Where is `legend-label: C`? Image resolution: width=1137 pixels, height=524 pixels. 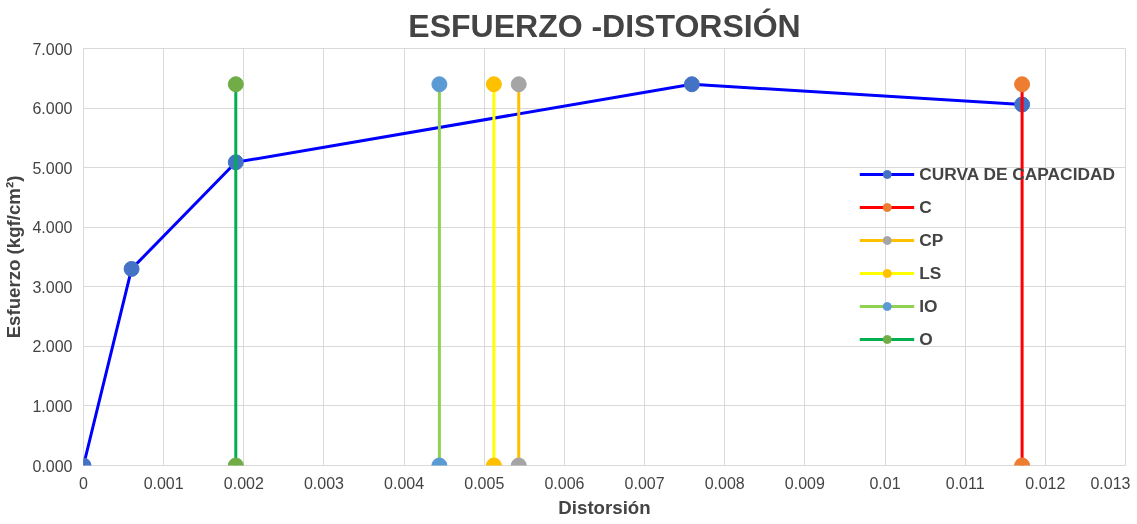 legend-label: C is located at coordinates (926, 207).